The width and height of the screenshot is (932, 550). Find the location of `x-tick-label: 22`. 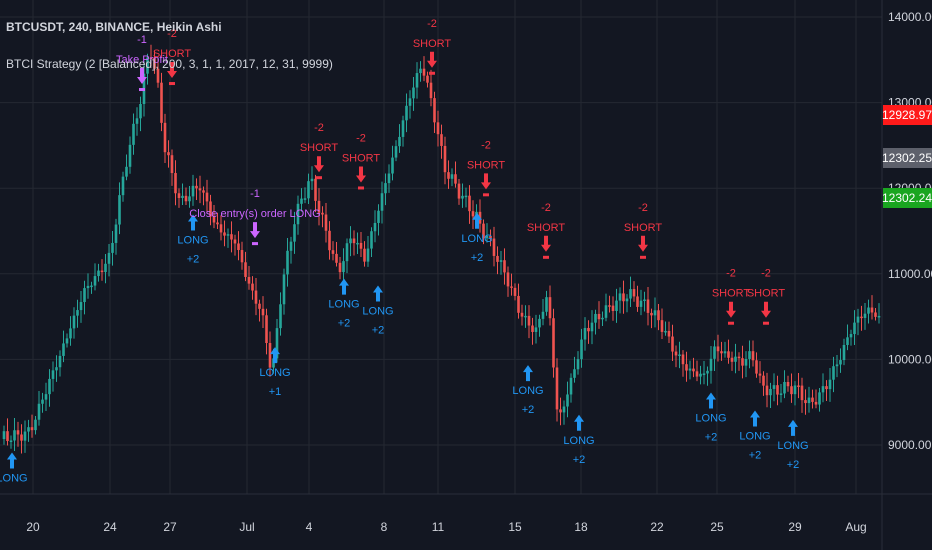

x-tick-label: 22 is located at coordinates (657, 527).